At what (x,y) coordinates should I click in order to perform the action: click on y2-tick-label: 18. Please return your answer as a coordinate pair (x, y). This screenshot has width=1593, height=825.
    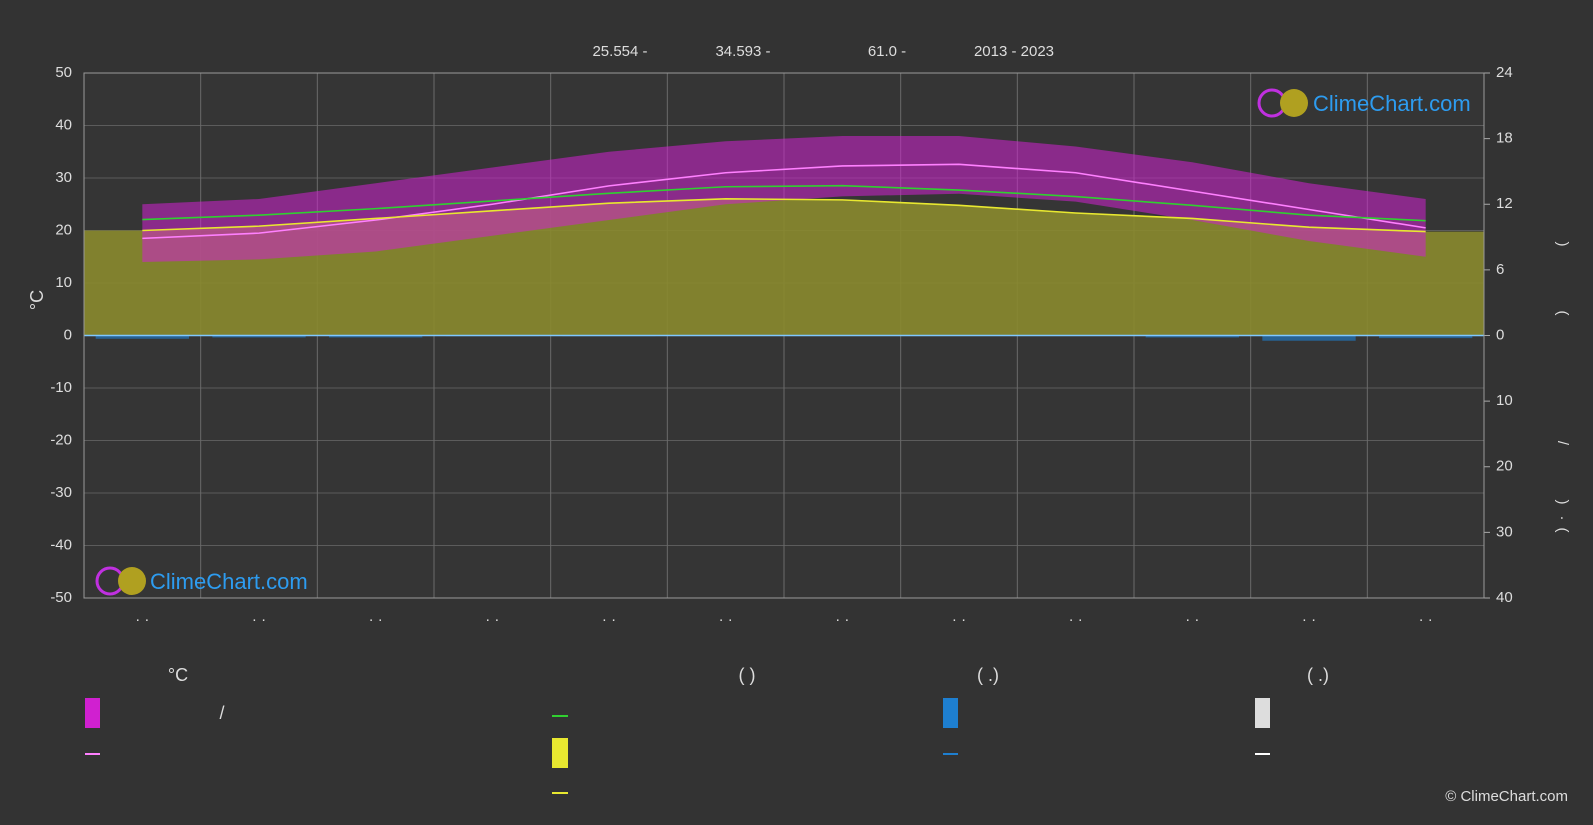
    Looking at the image, I should click on (1504, 138).